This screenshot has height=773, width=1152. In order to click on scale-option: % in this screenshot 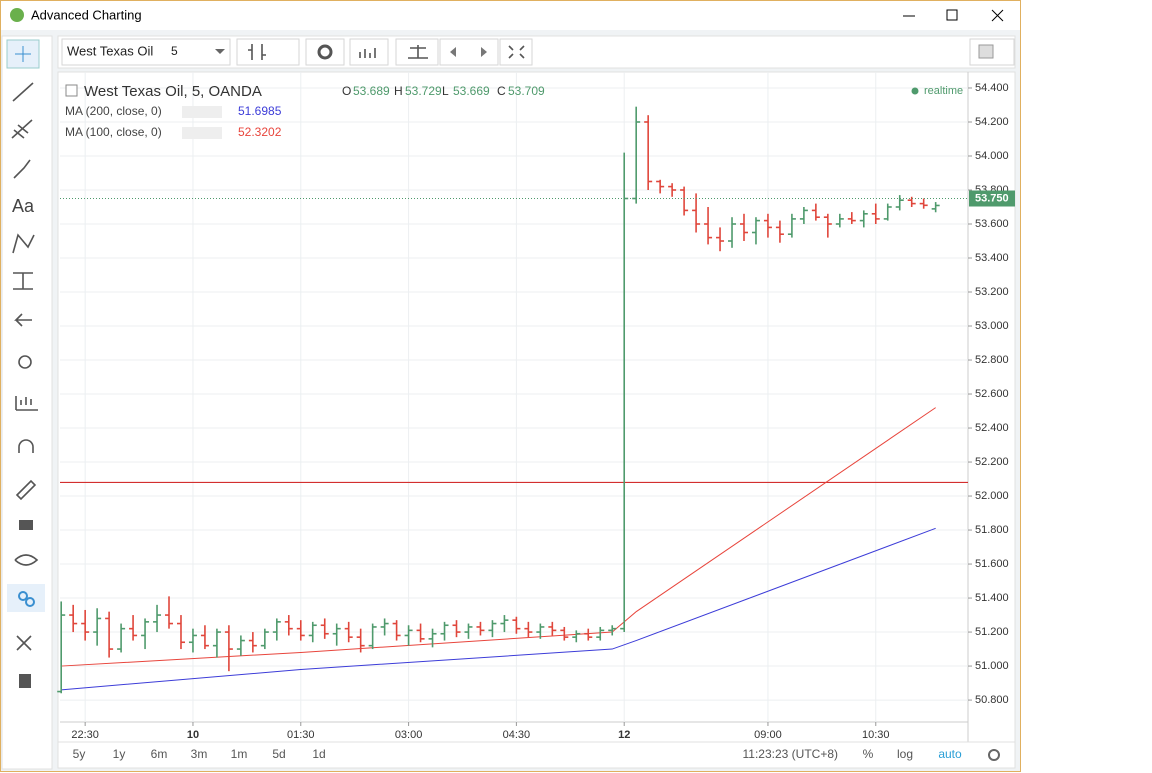, I will do `click(868, 754)`.